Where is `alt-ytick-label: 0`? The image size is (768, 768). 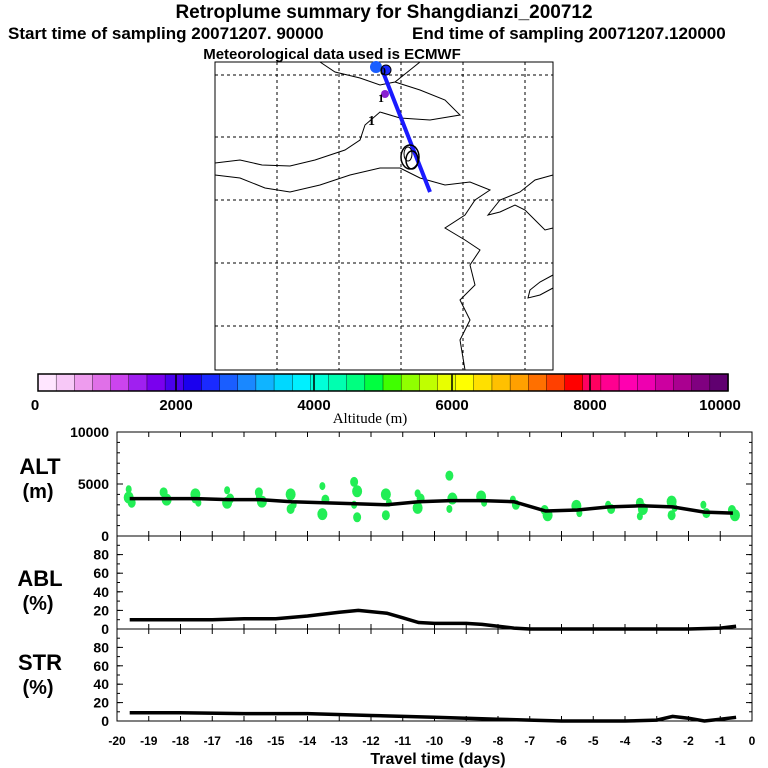 alt-ytick-label: 0 is located at coordinates (105, 536).